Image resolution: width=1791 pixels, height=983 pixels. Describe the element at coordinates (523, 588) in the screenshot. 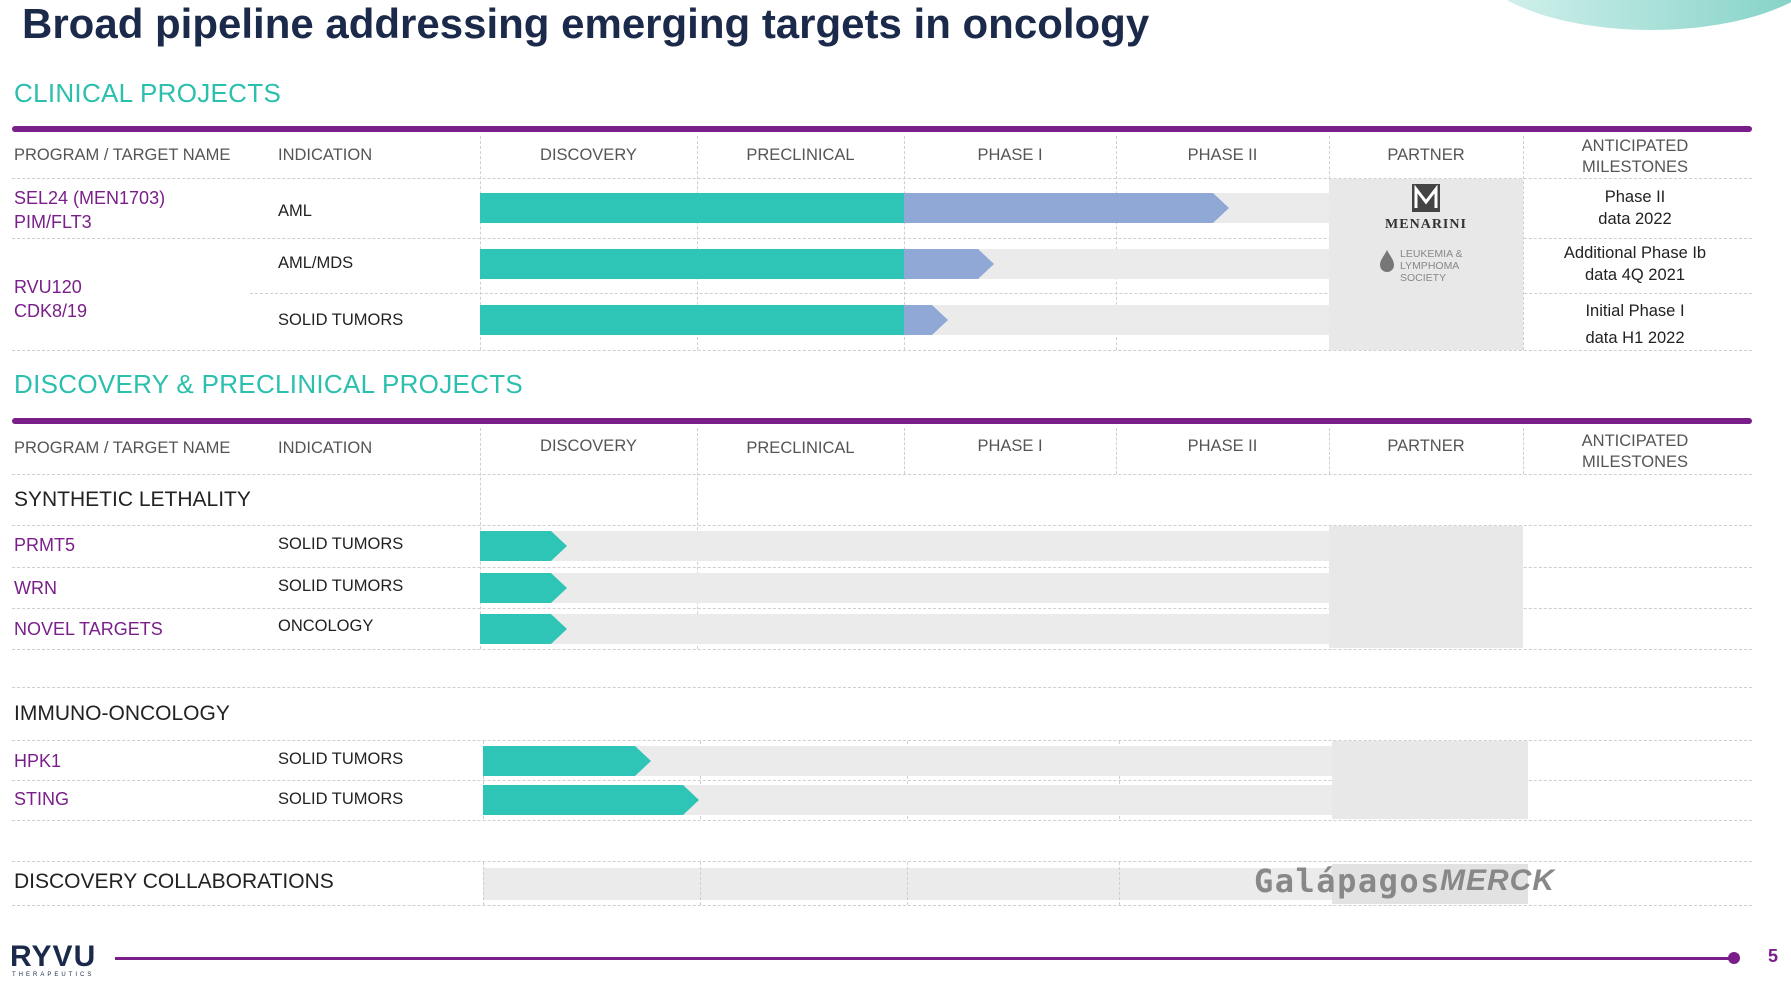

I see `bar-wrn` at that location.